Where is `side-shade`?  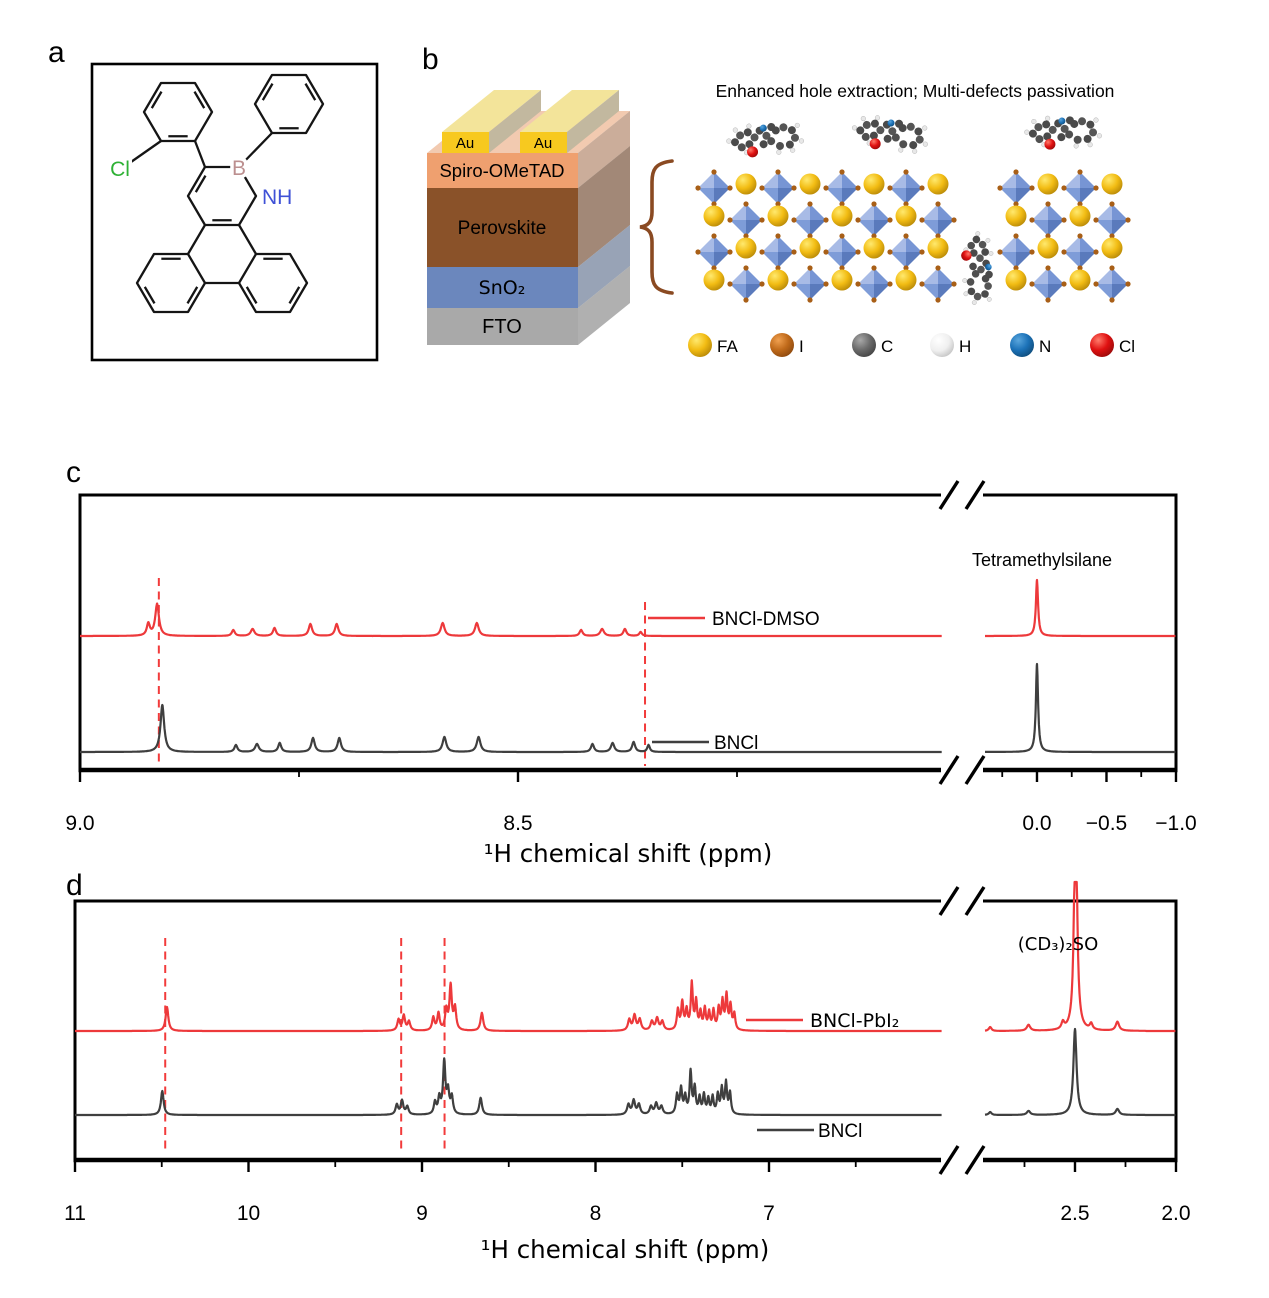 side-shade is located at coordinates (604, 228).